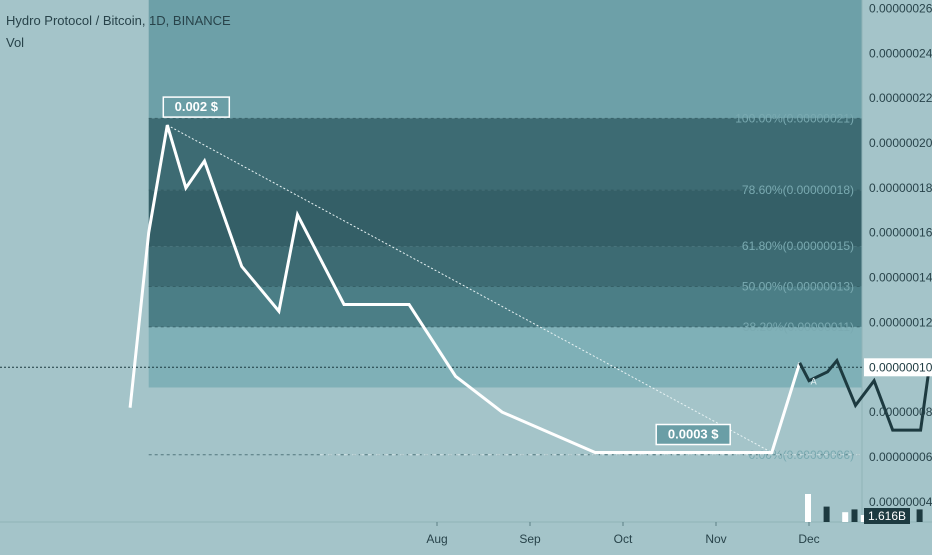 The height and width of the screenshot is (555, 932). I want to click on x-tick-label: Oct, so click(623, 539).